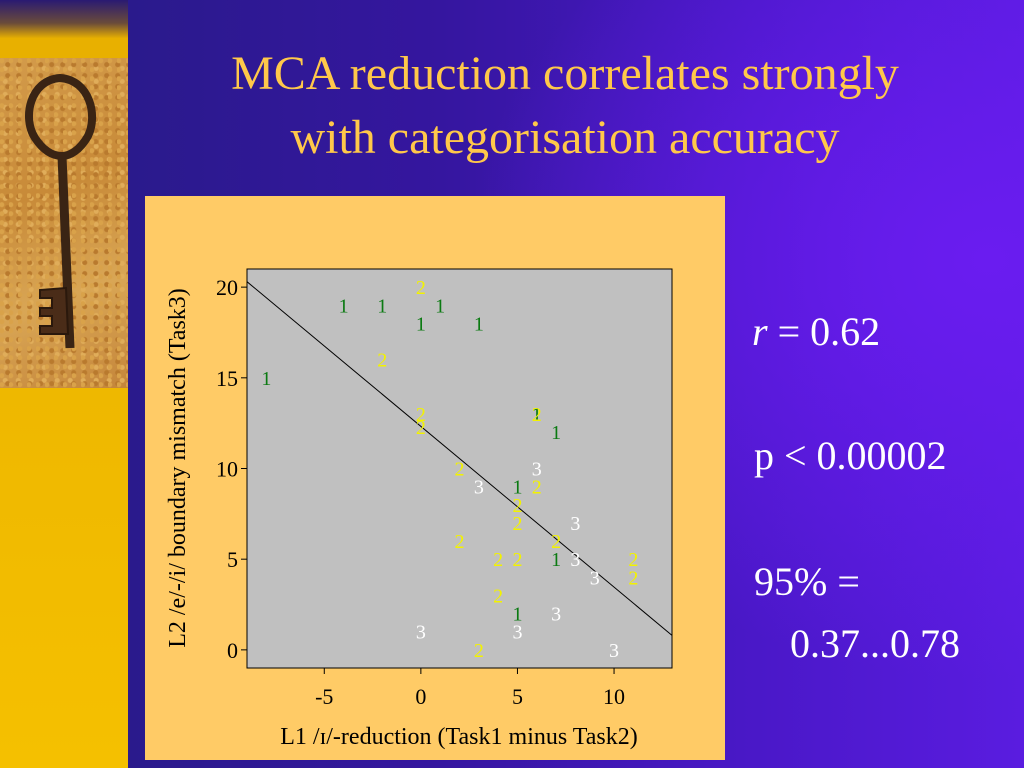 This screenshot has height=768, width=1024. I want to click on x-axis-title: L1 /ɪ/-reduction (Task1 minus Task2), so click(458, 737).